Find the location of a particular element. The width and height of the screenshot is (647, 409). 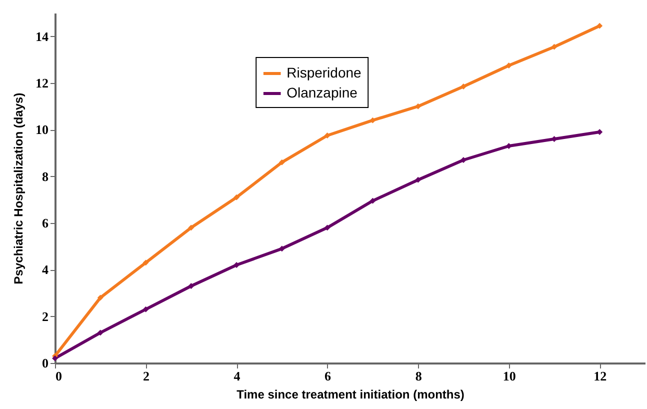

x-tick-label: 8 is located at coordinates (418, 376).